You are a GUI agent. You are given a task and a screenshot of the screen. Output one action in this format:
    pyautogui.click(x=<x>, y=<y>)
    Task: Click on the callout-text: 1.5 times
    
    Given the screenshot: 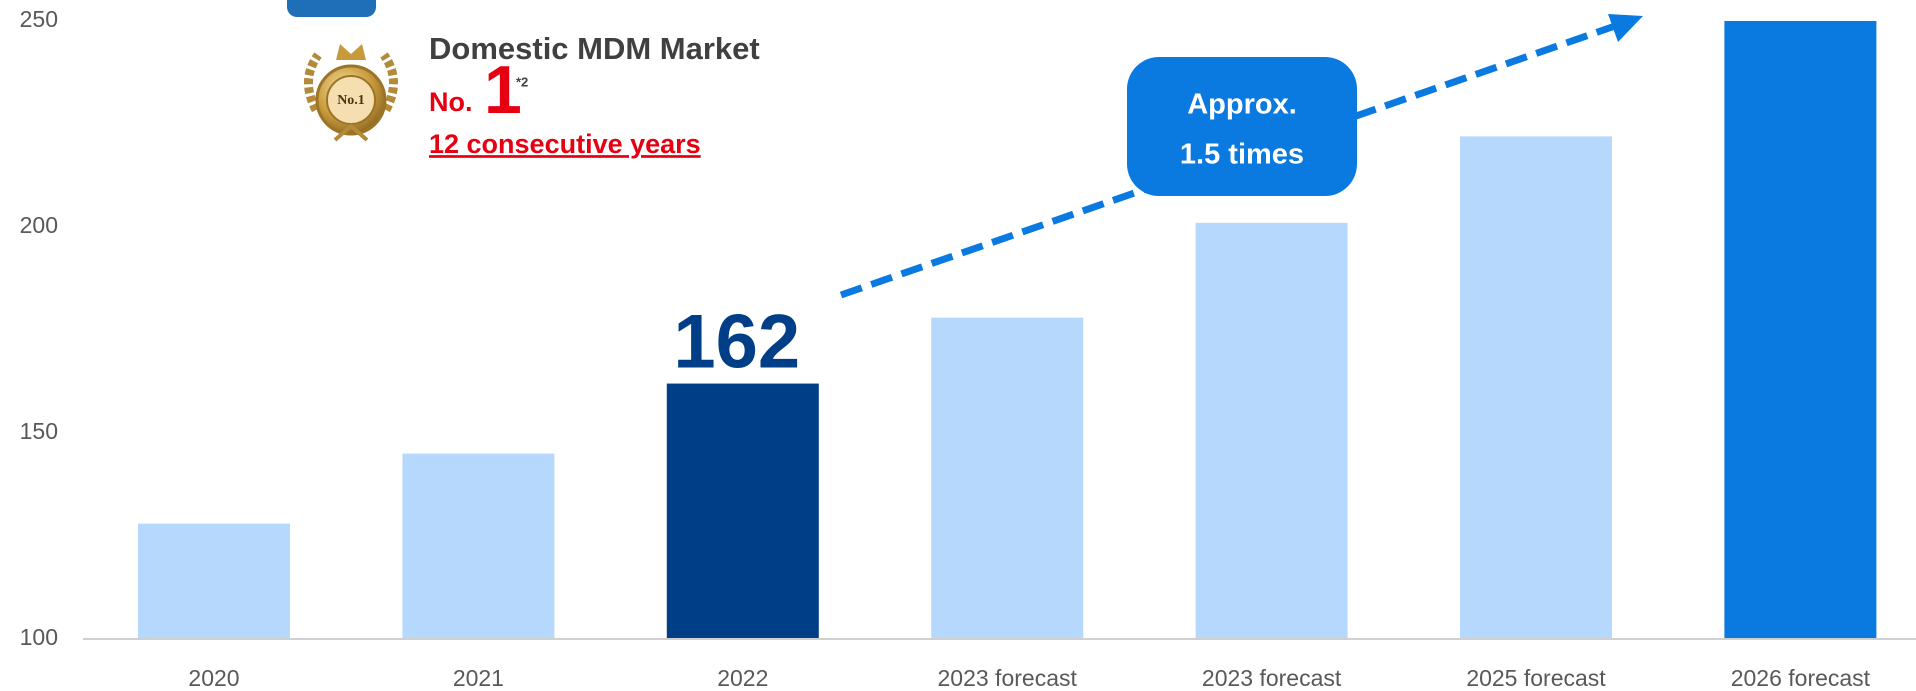 What is the action you would take?
    pyautogui.click(x=1242, y=155)
    